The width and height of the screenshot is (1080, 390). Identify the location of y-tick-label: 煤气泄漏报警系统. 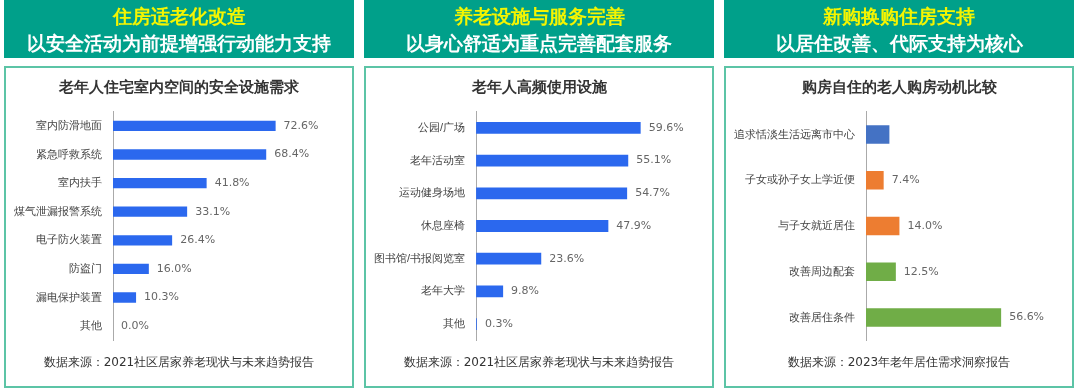
(58, 210).